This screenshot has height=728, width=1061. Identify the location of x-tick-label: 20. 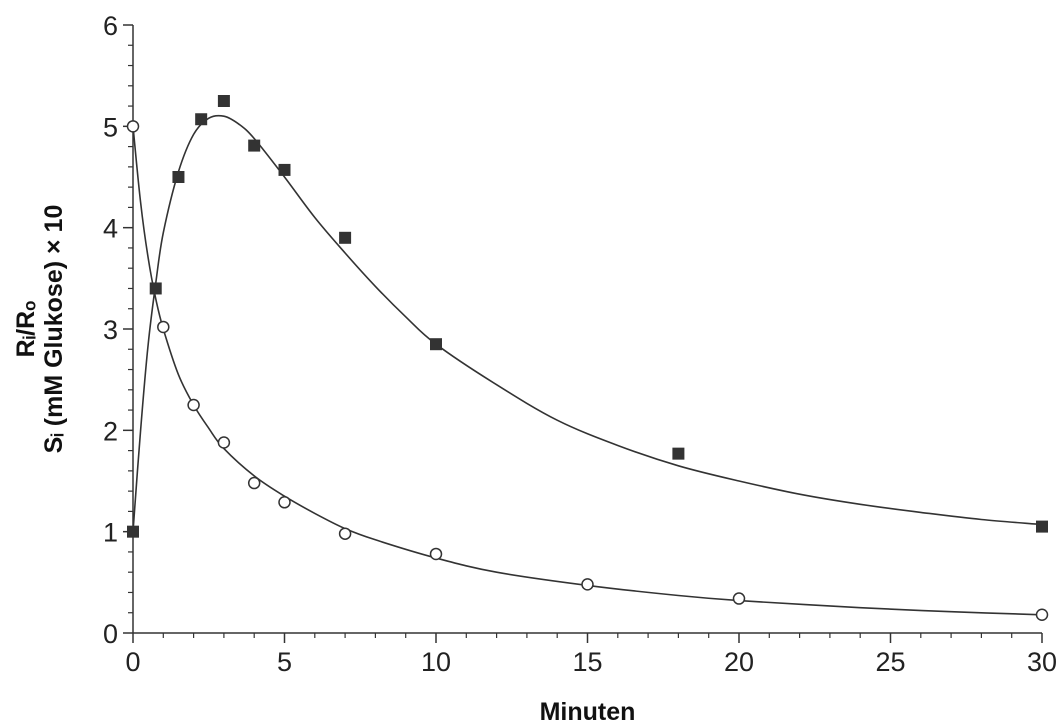
(739, 662).